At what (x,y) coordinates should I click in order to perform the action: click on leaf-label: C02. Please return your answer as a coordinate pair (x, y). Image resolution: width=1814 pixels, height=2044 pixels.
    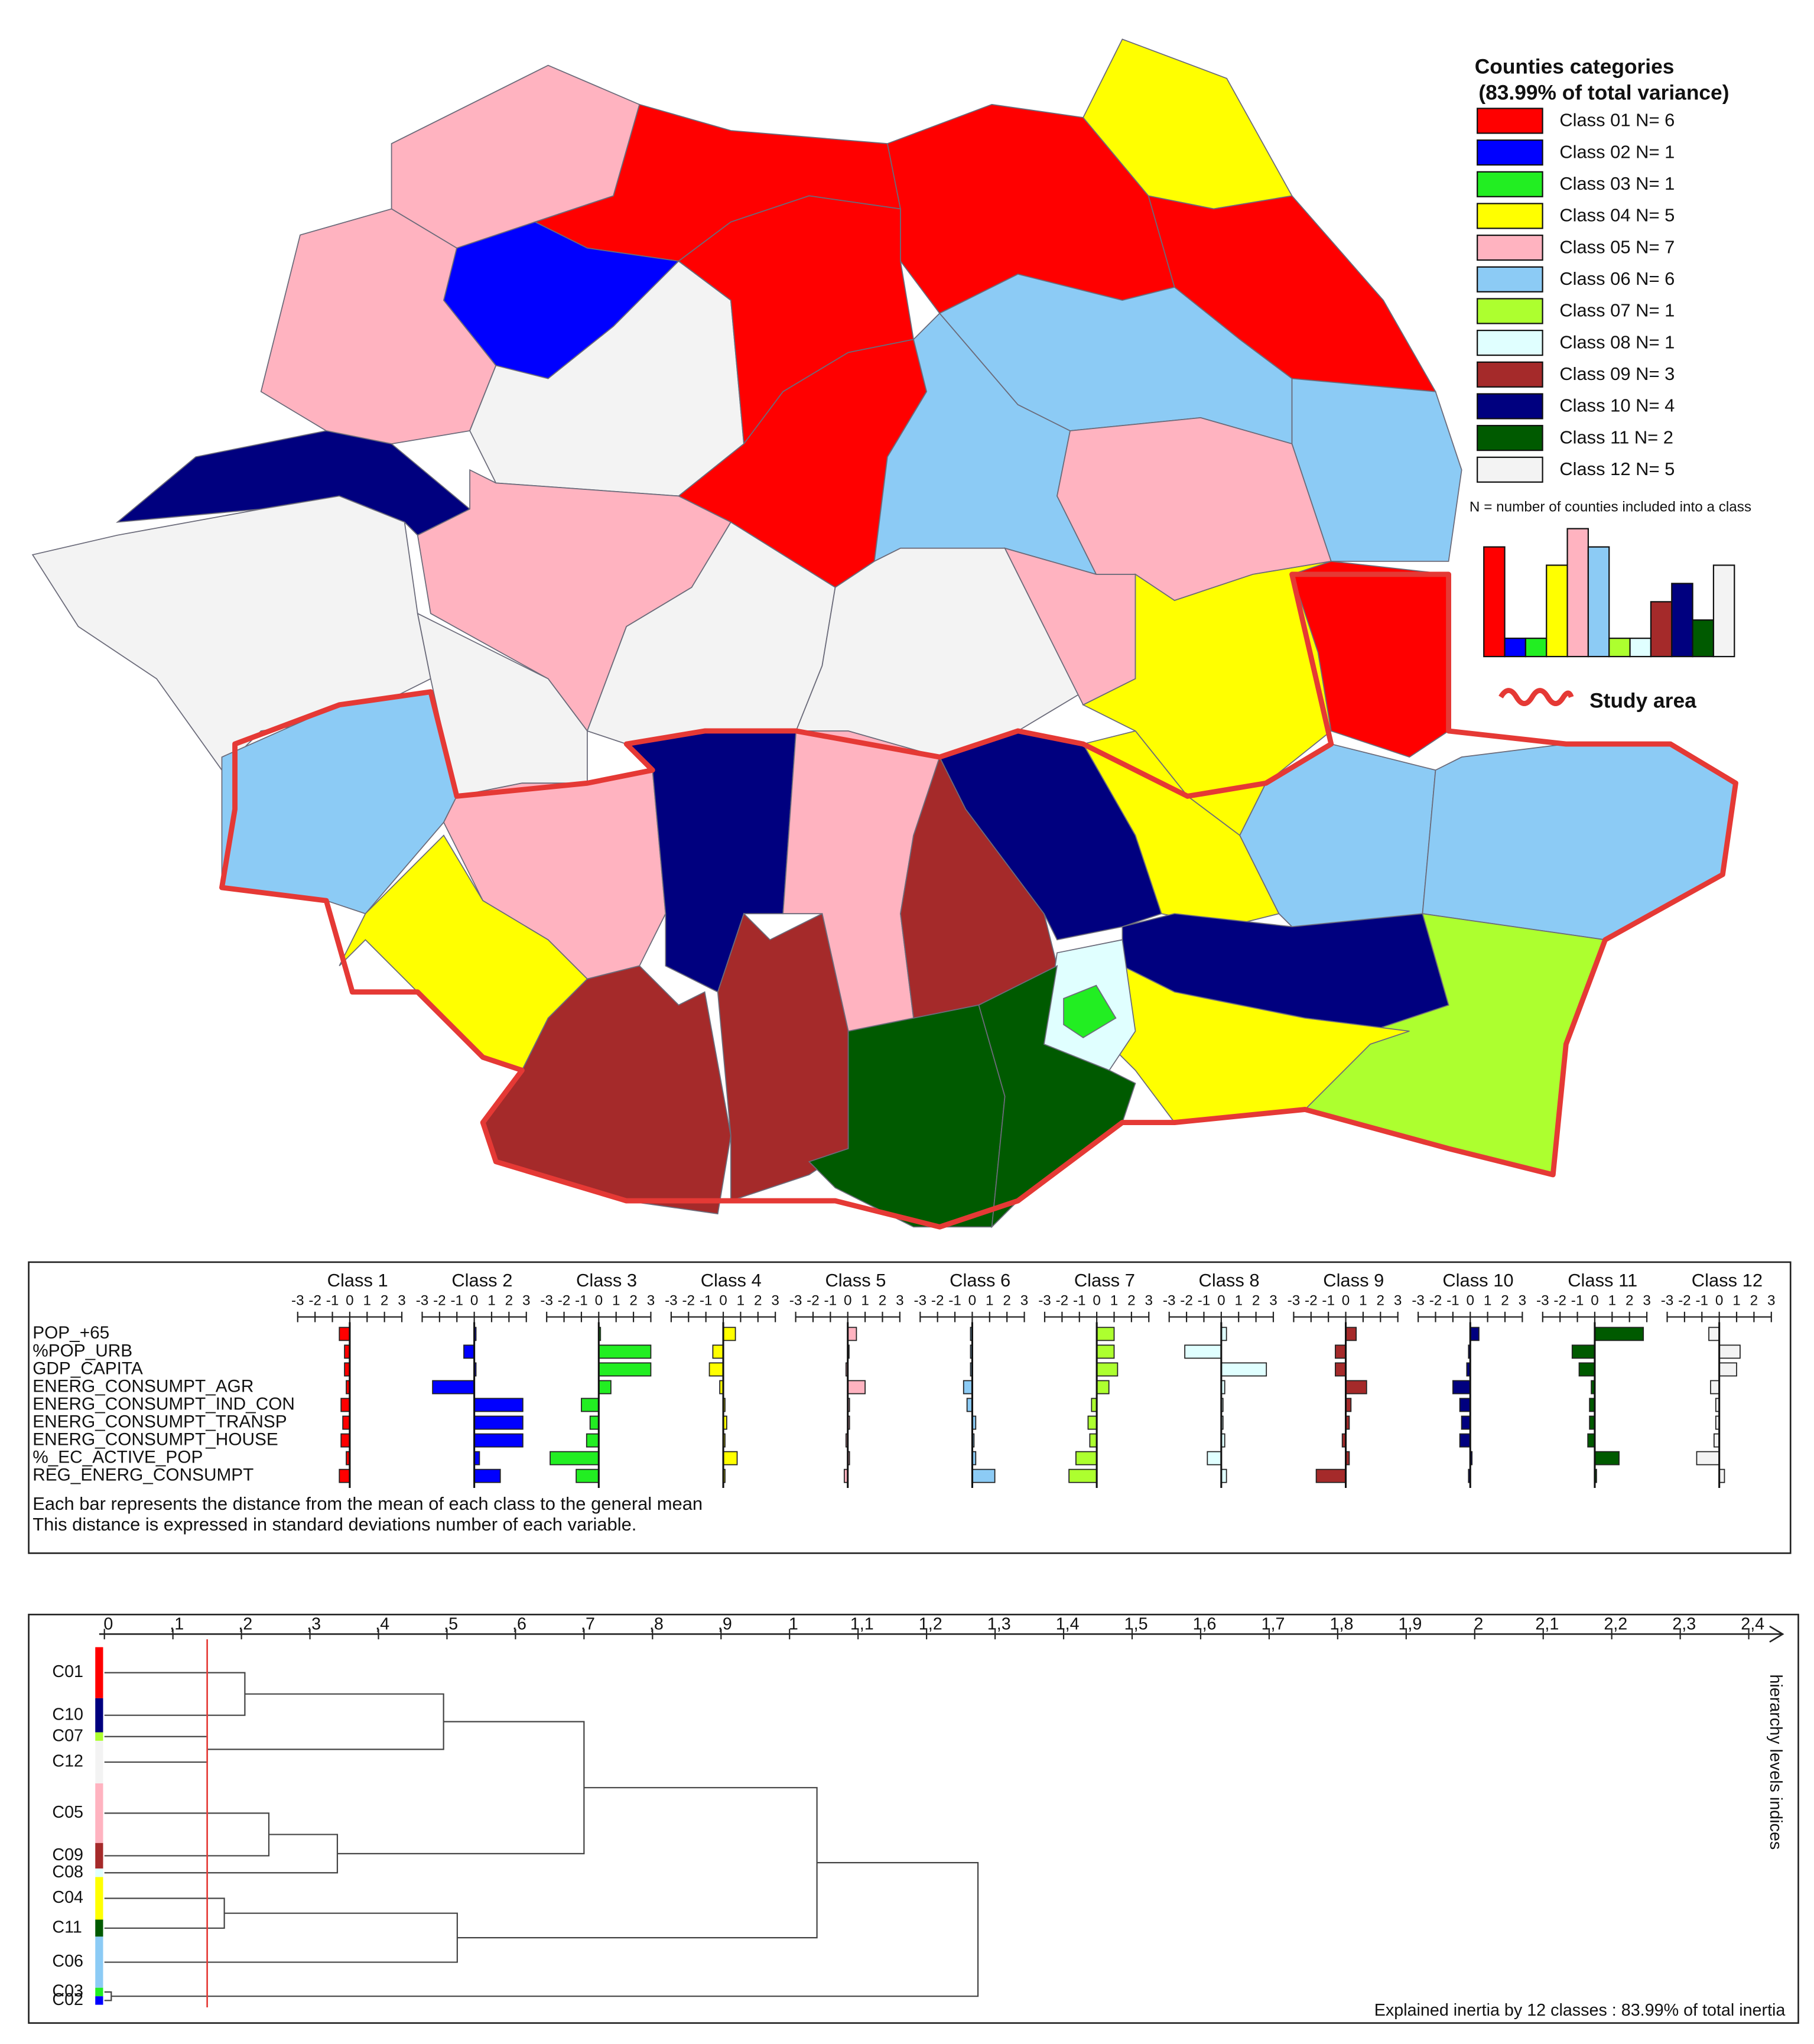
    Looking at the image, I should click on (67, 2000).